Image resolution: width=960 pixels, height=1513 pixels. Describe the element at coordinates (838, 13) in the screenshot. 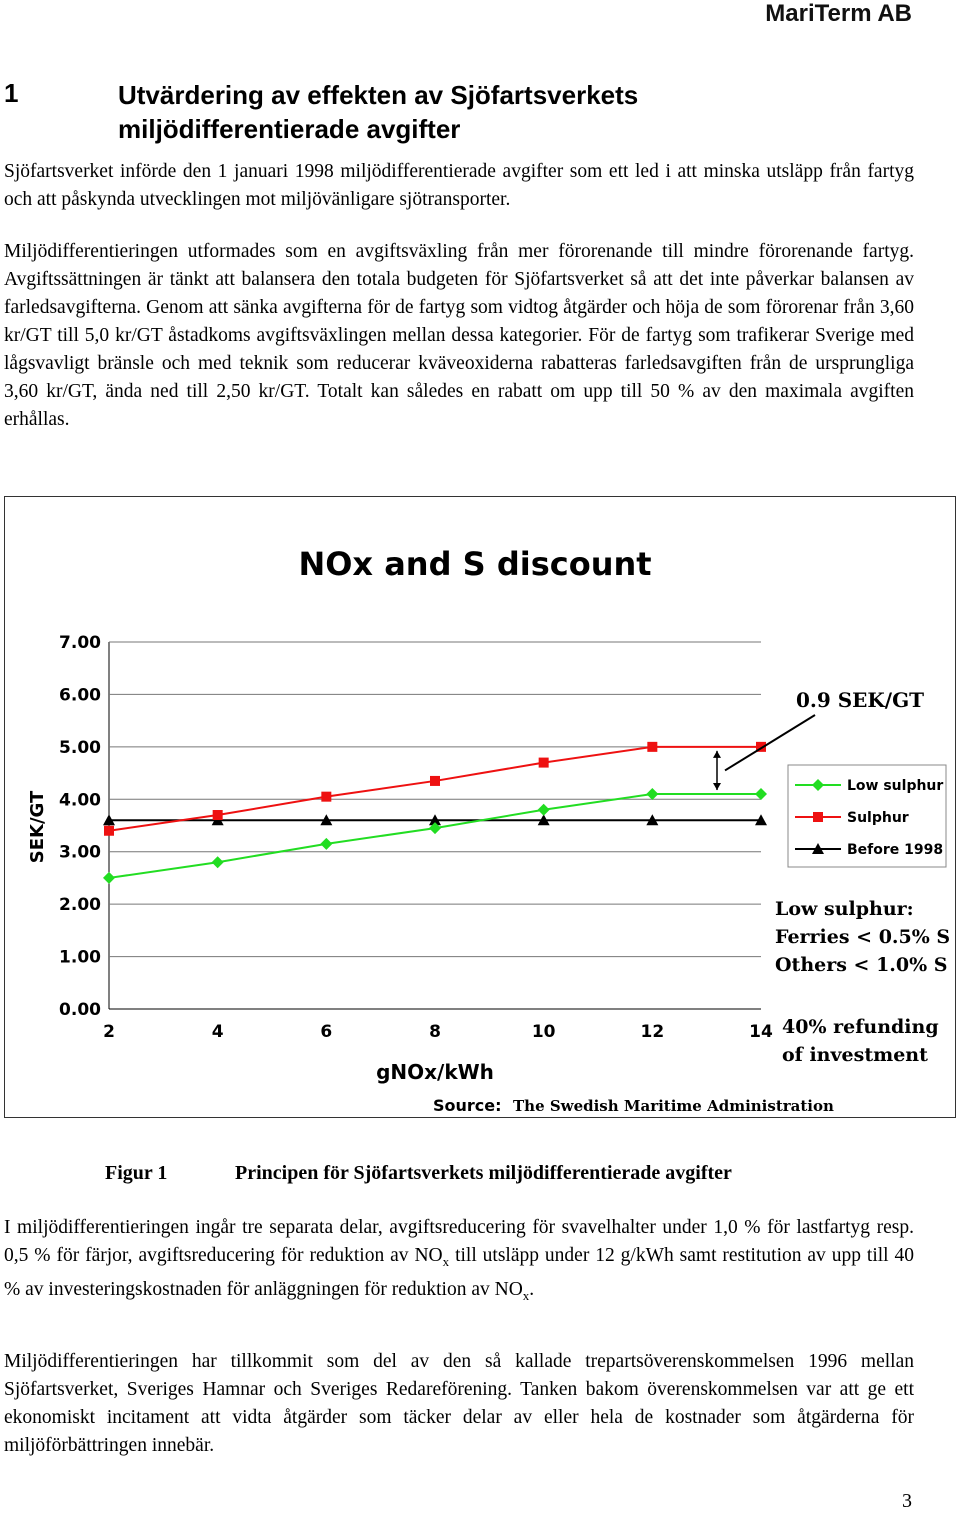

I see `company-header: MariTerm AB` at that location.